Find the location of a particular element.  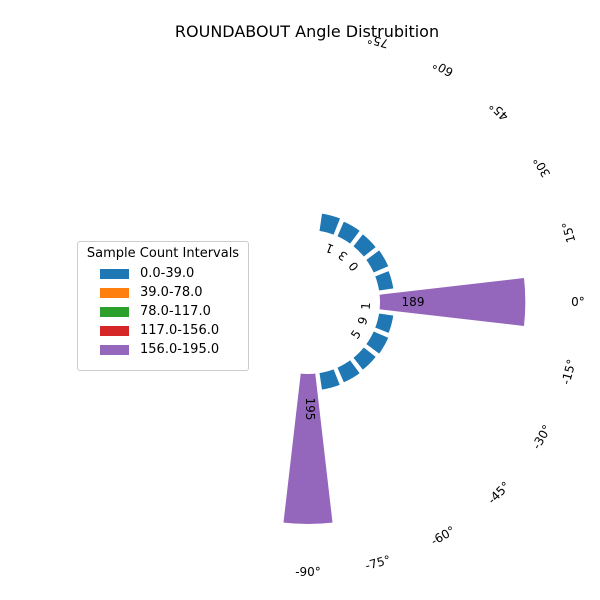

angle-tick-label: 45° is located at coordinates (498, 111).